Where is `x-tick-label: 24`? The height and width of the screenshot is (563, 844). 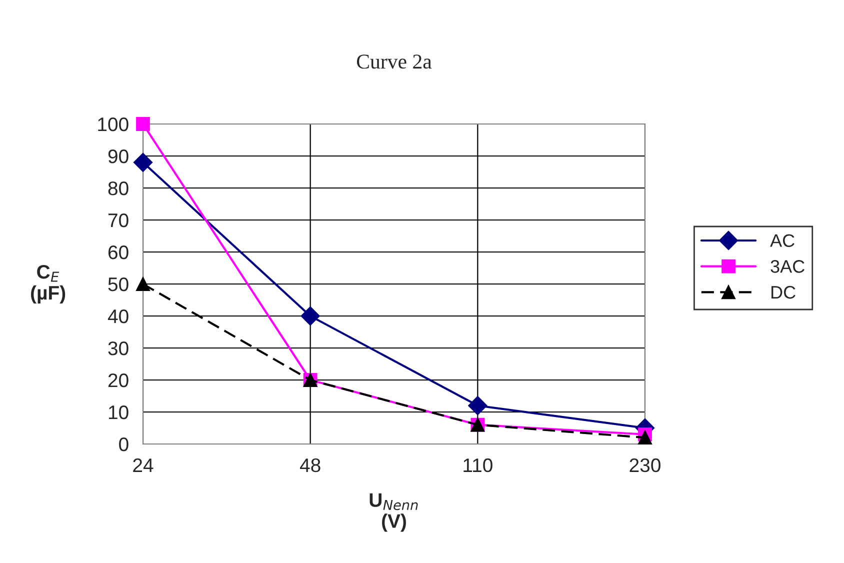
x-tick-label: 24 is located at coordinates (143, 465).